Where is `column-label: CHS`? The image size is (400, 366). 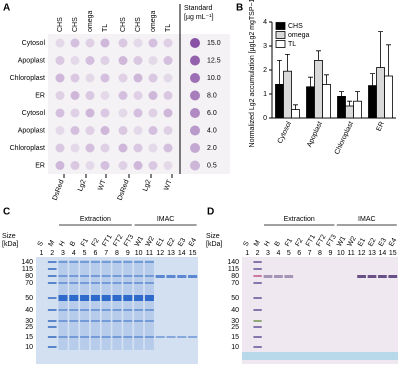
column-label: CHS is located at coordinates (60, 24).